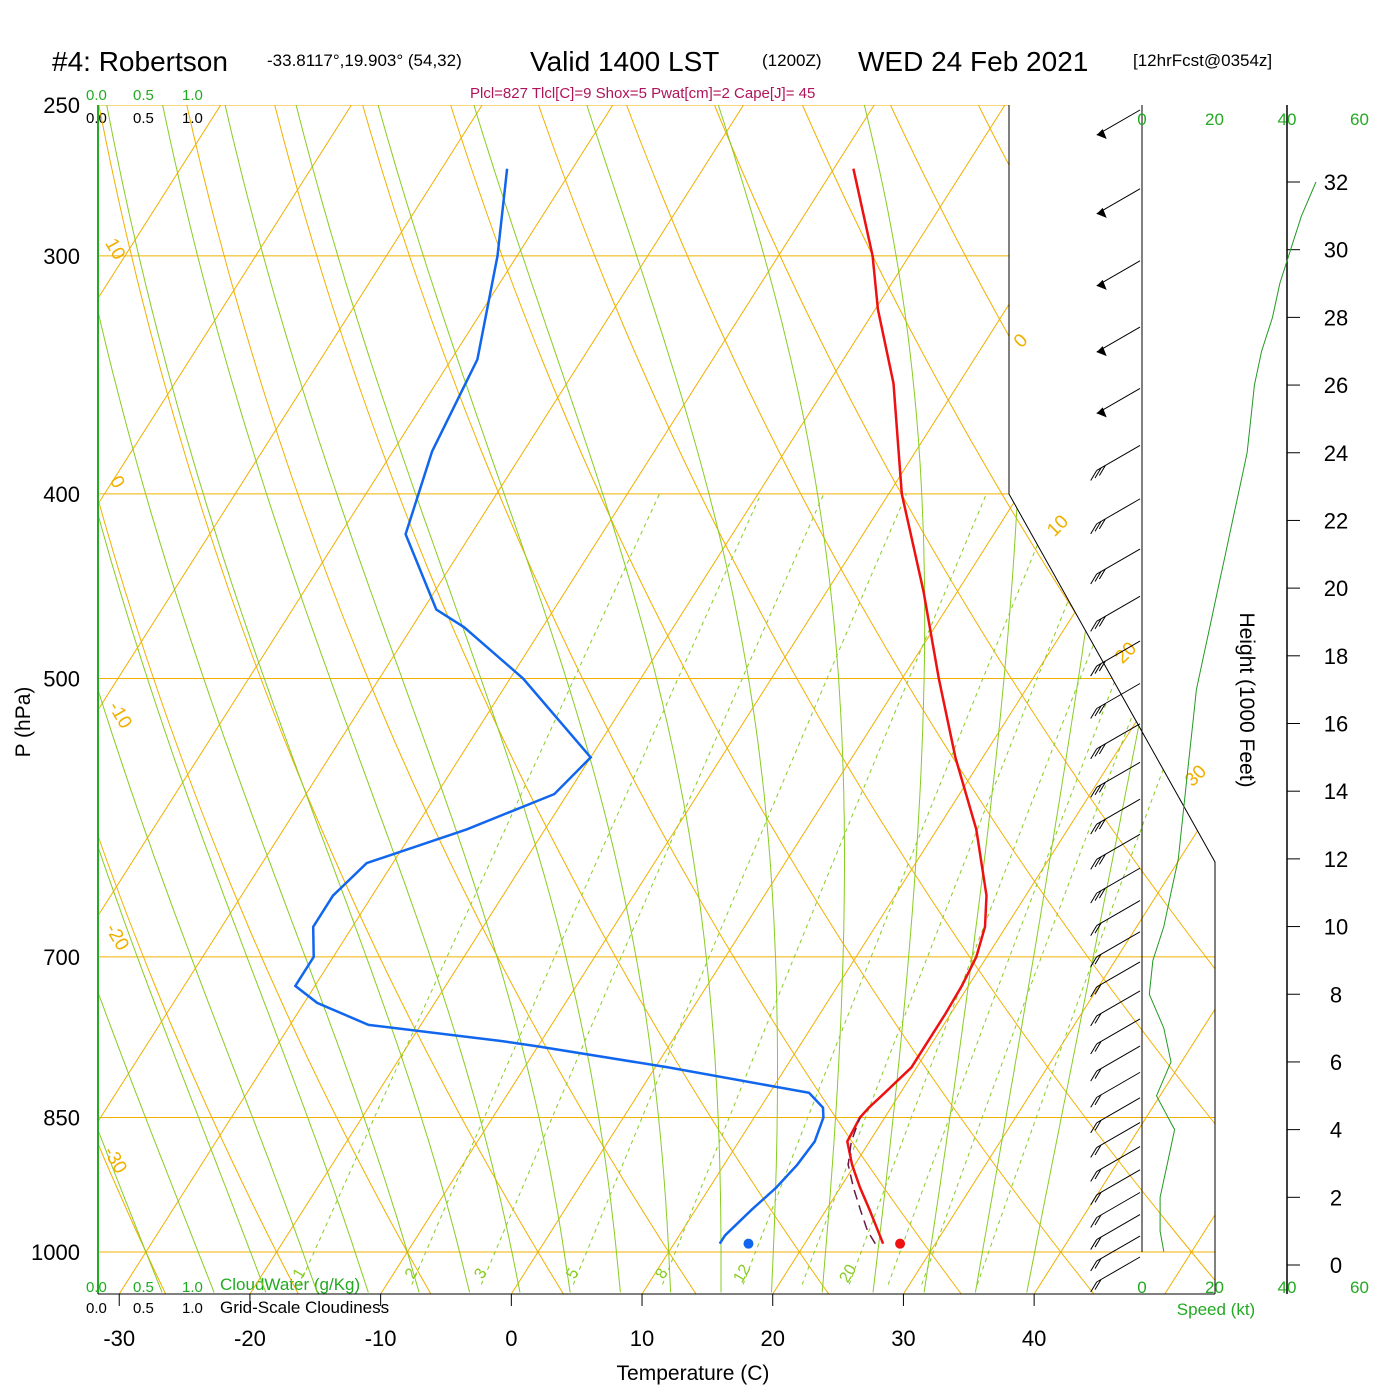  I want to click on pressure-tick-label: 700, so click(61, 957).